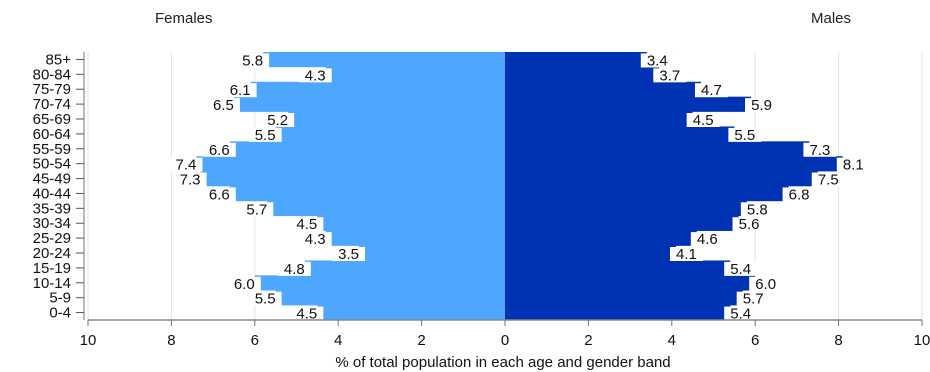 The width and height of the screenshot is (930, 372). I want to click on male-value-label: 7.5, so click(828, 180).